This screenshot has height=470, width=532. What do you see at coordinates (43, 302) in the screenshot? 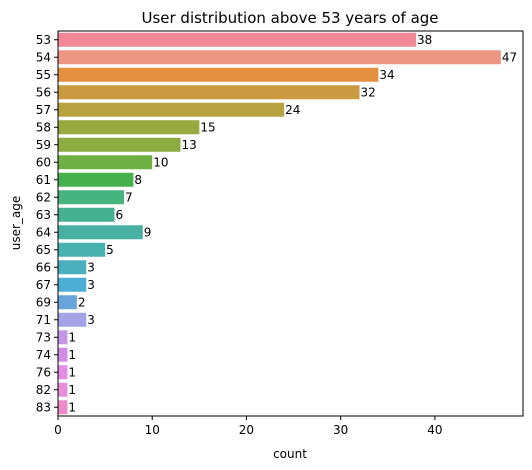
I see `y-tick-label: 69` at bounding box center [43, 302].